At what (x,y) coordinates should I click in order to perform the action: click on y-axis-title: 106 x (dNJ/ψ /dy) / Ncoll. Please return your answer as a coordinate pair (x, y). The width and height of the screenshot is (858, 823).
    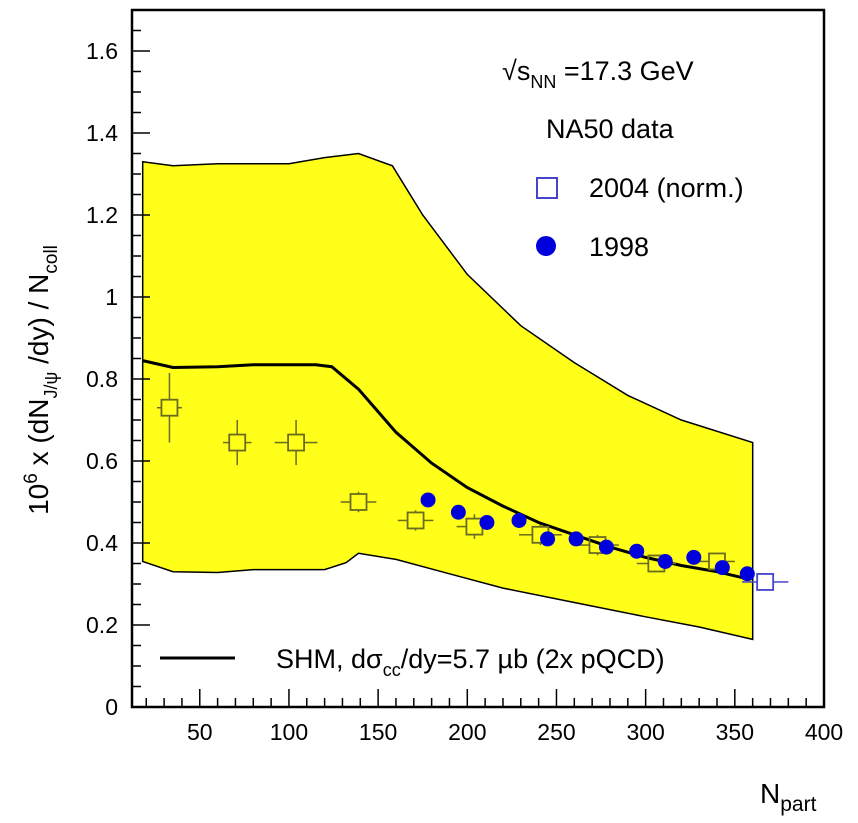
    Looking at the image, I should click on (41, 380).